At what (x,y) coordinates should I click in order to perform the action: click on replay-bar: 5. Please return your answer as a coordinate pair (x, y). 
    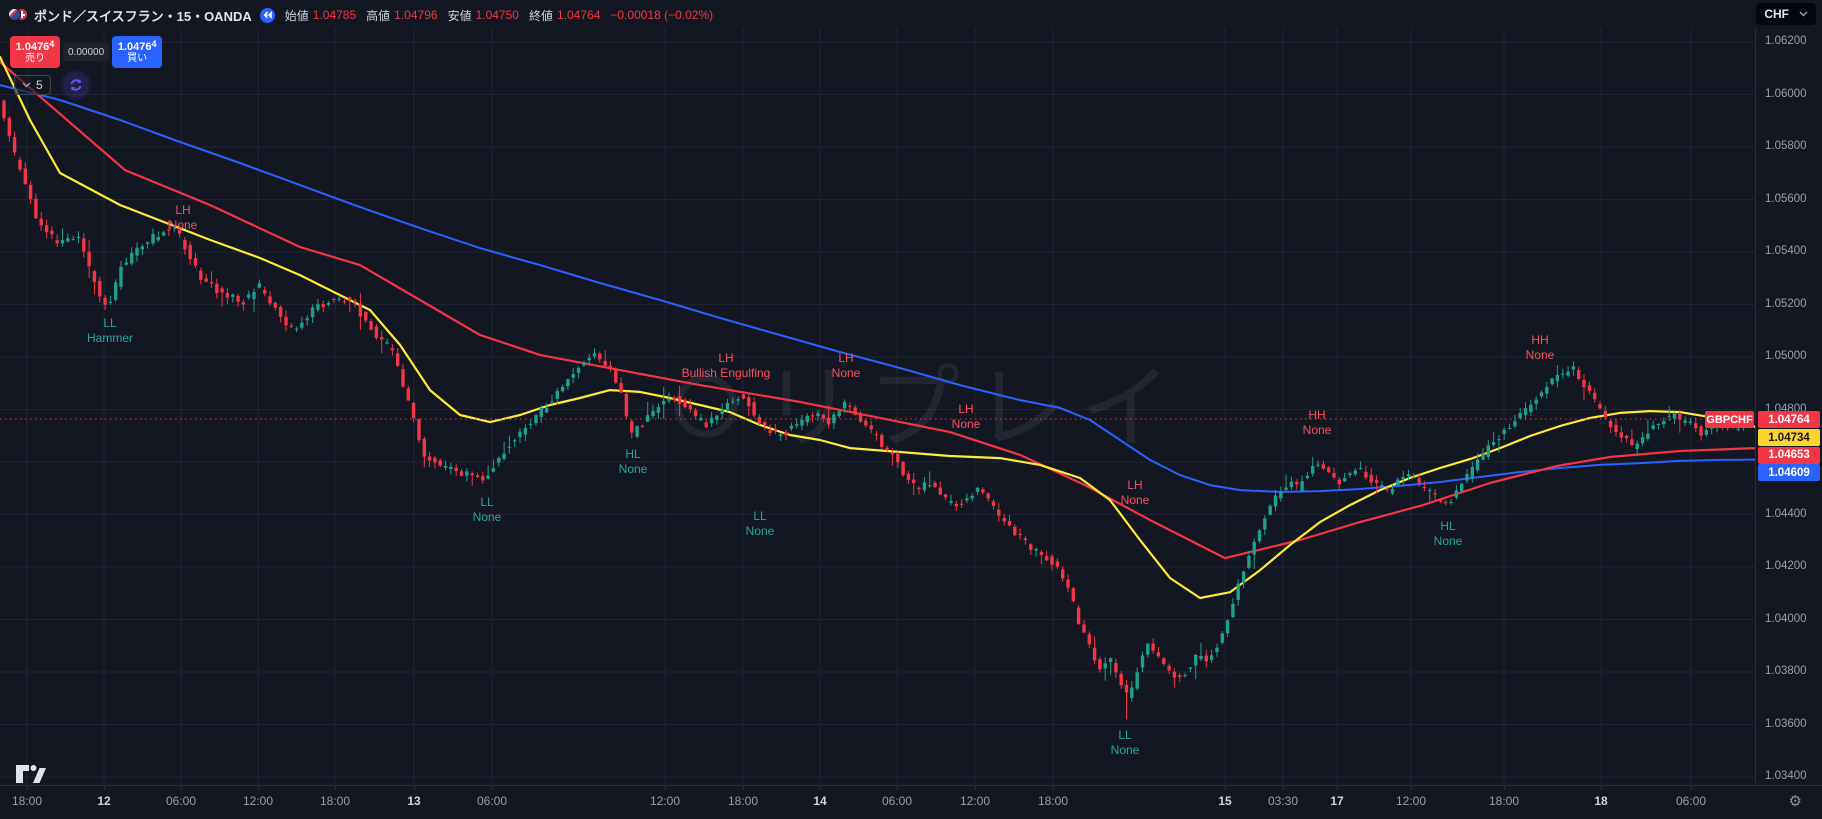
    Looking at the image, I should click on (50, 85).